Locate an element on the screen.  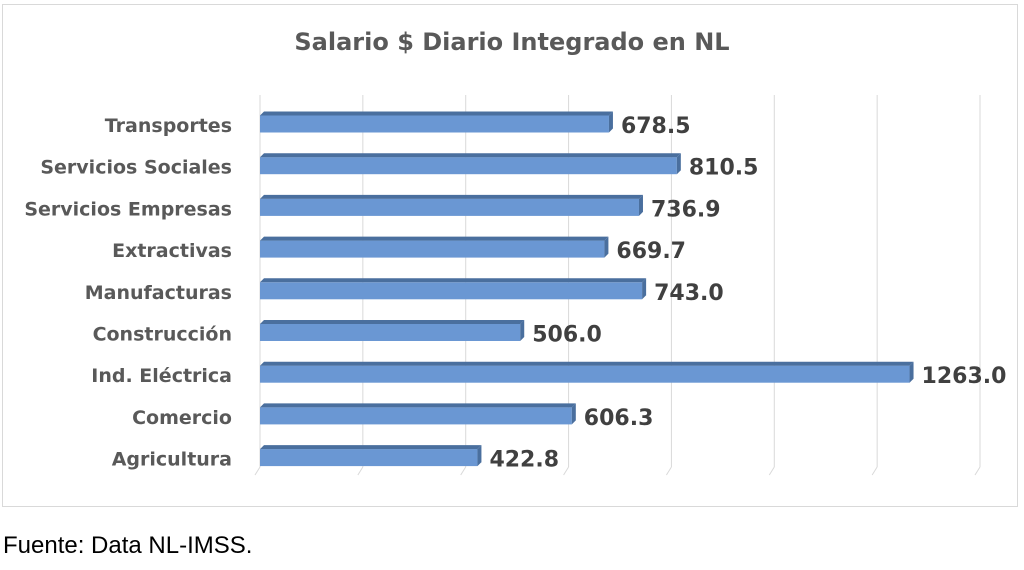
category-label: Ind. Eléctrica is located at coordinates (161, 376).